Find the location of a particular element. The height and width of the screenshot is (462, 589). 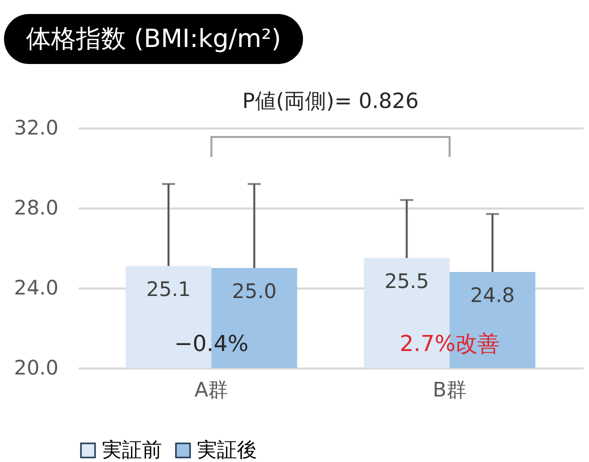

y-tick-label: 28.0 is located at coordinates (36, 208).